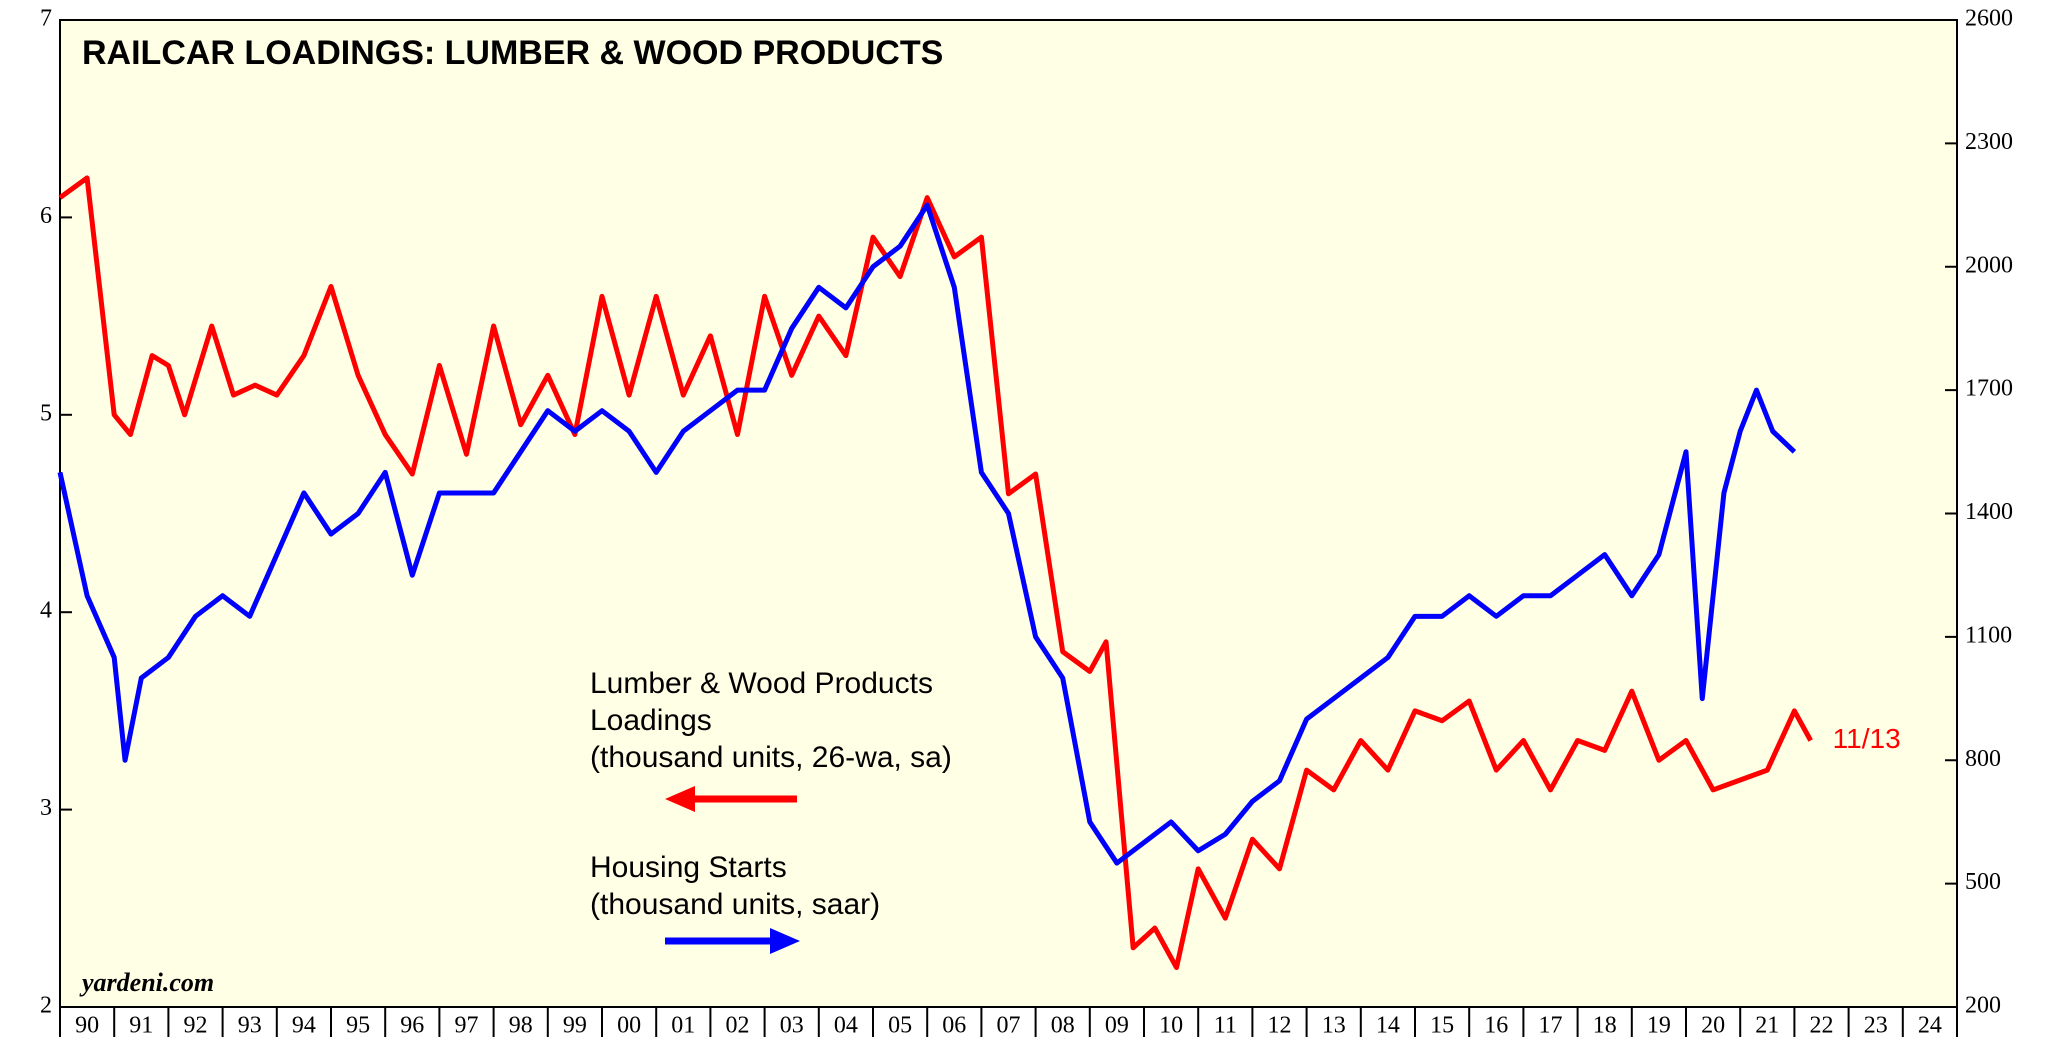  I want to click on x-tick-label: 16, so click(1496, 1026).